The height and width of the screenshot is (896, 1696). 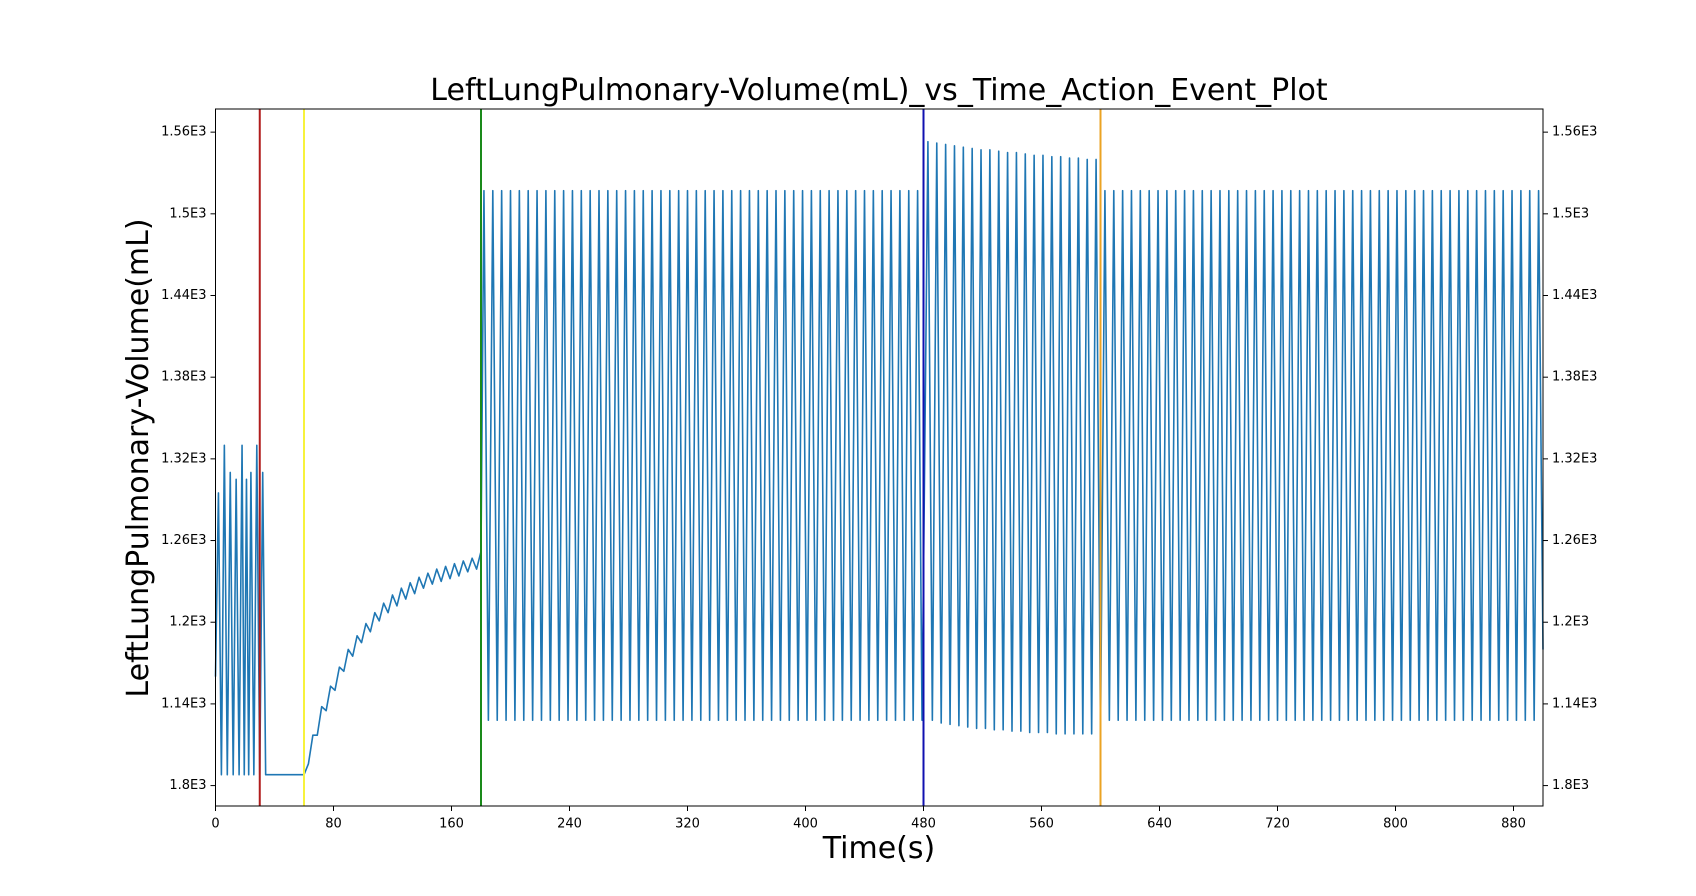 What do you see at coordinates (1277, 824) in the screenshot?
I see `x-tick-label: 720` at bounding box center [1277, 824].